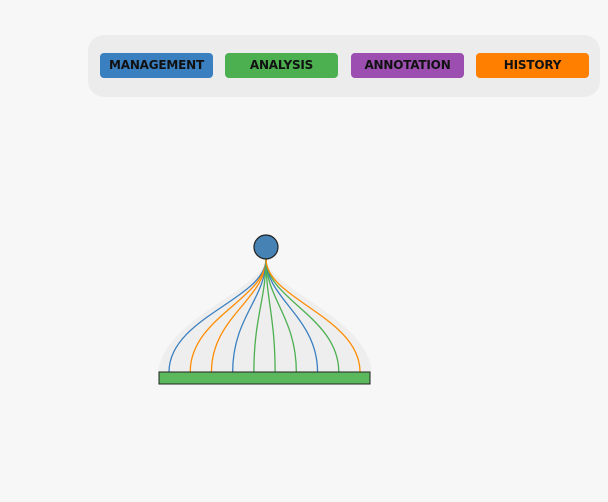  Describe the element at coordinates (266, 247) in the screenshot. I see `source-node` at that location.